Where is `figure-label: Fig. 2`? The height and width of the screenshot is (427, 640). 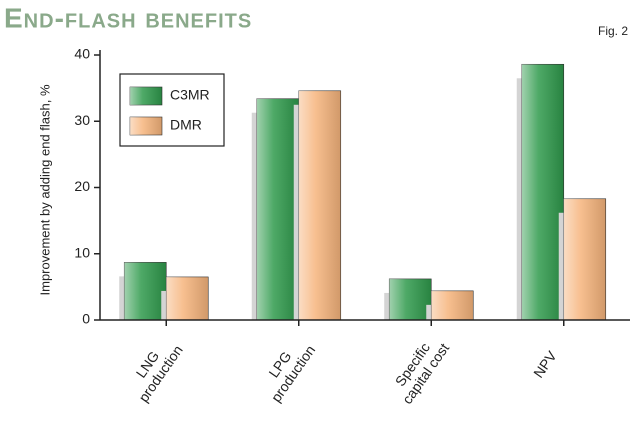
figure-label: Fig. 2 is located at coordinates (613, 31).